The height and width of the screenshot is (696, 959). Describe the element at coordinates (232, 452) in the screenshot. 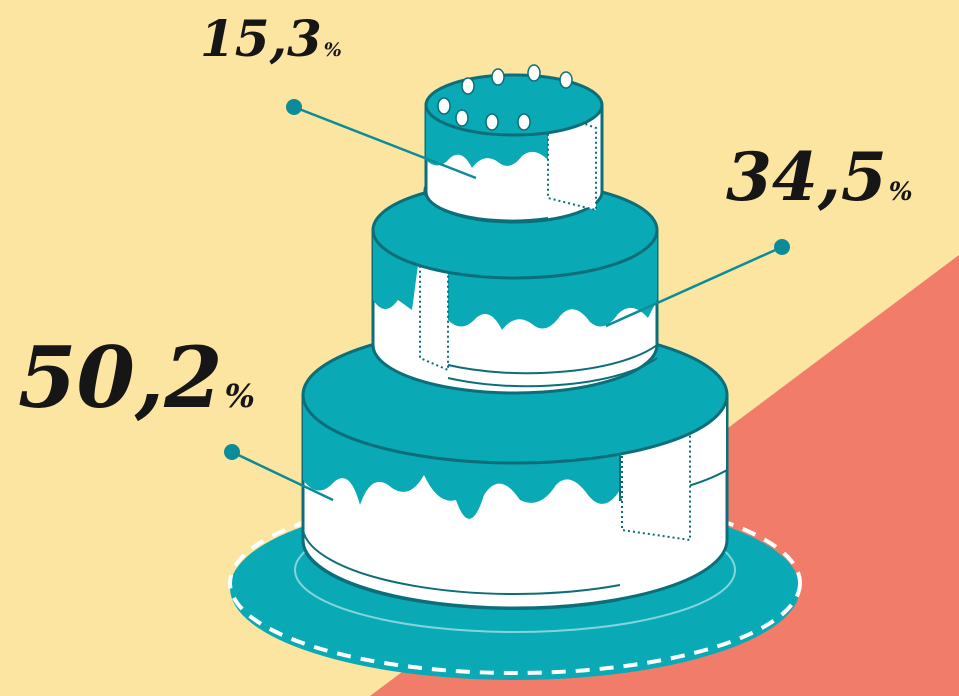

I see `leader-dot-left` at that location.